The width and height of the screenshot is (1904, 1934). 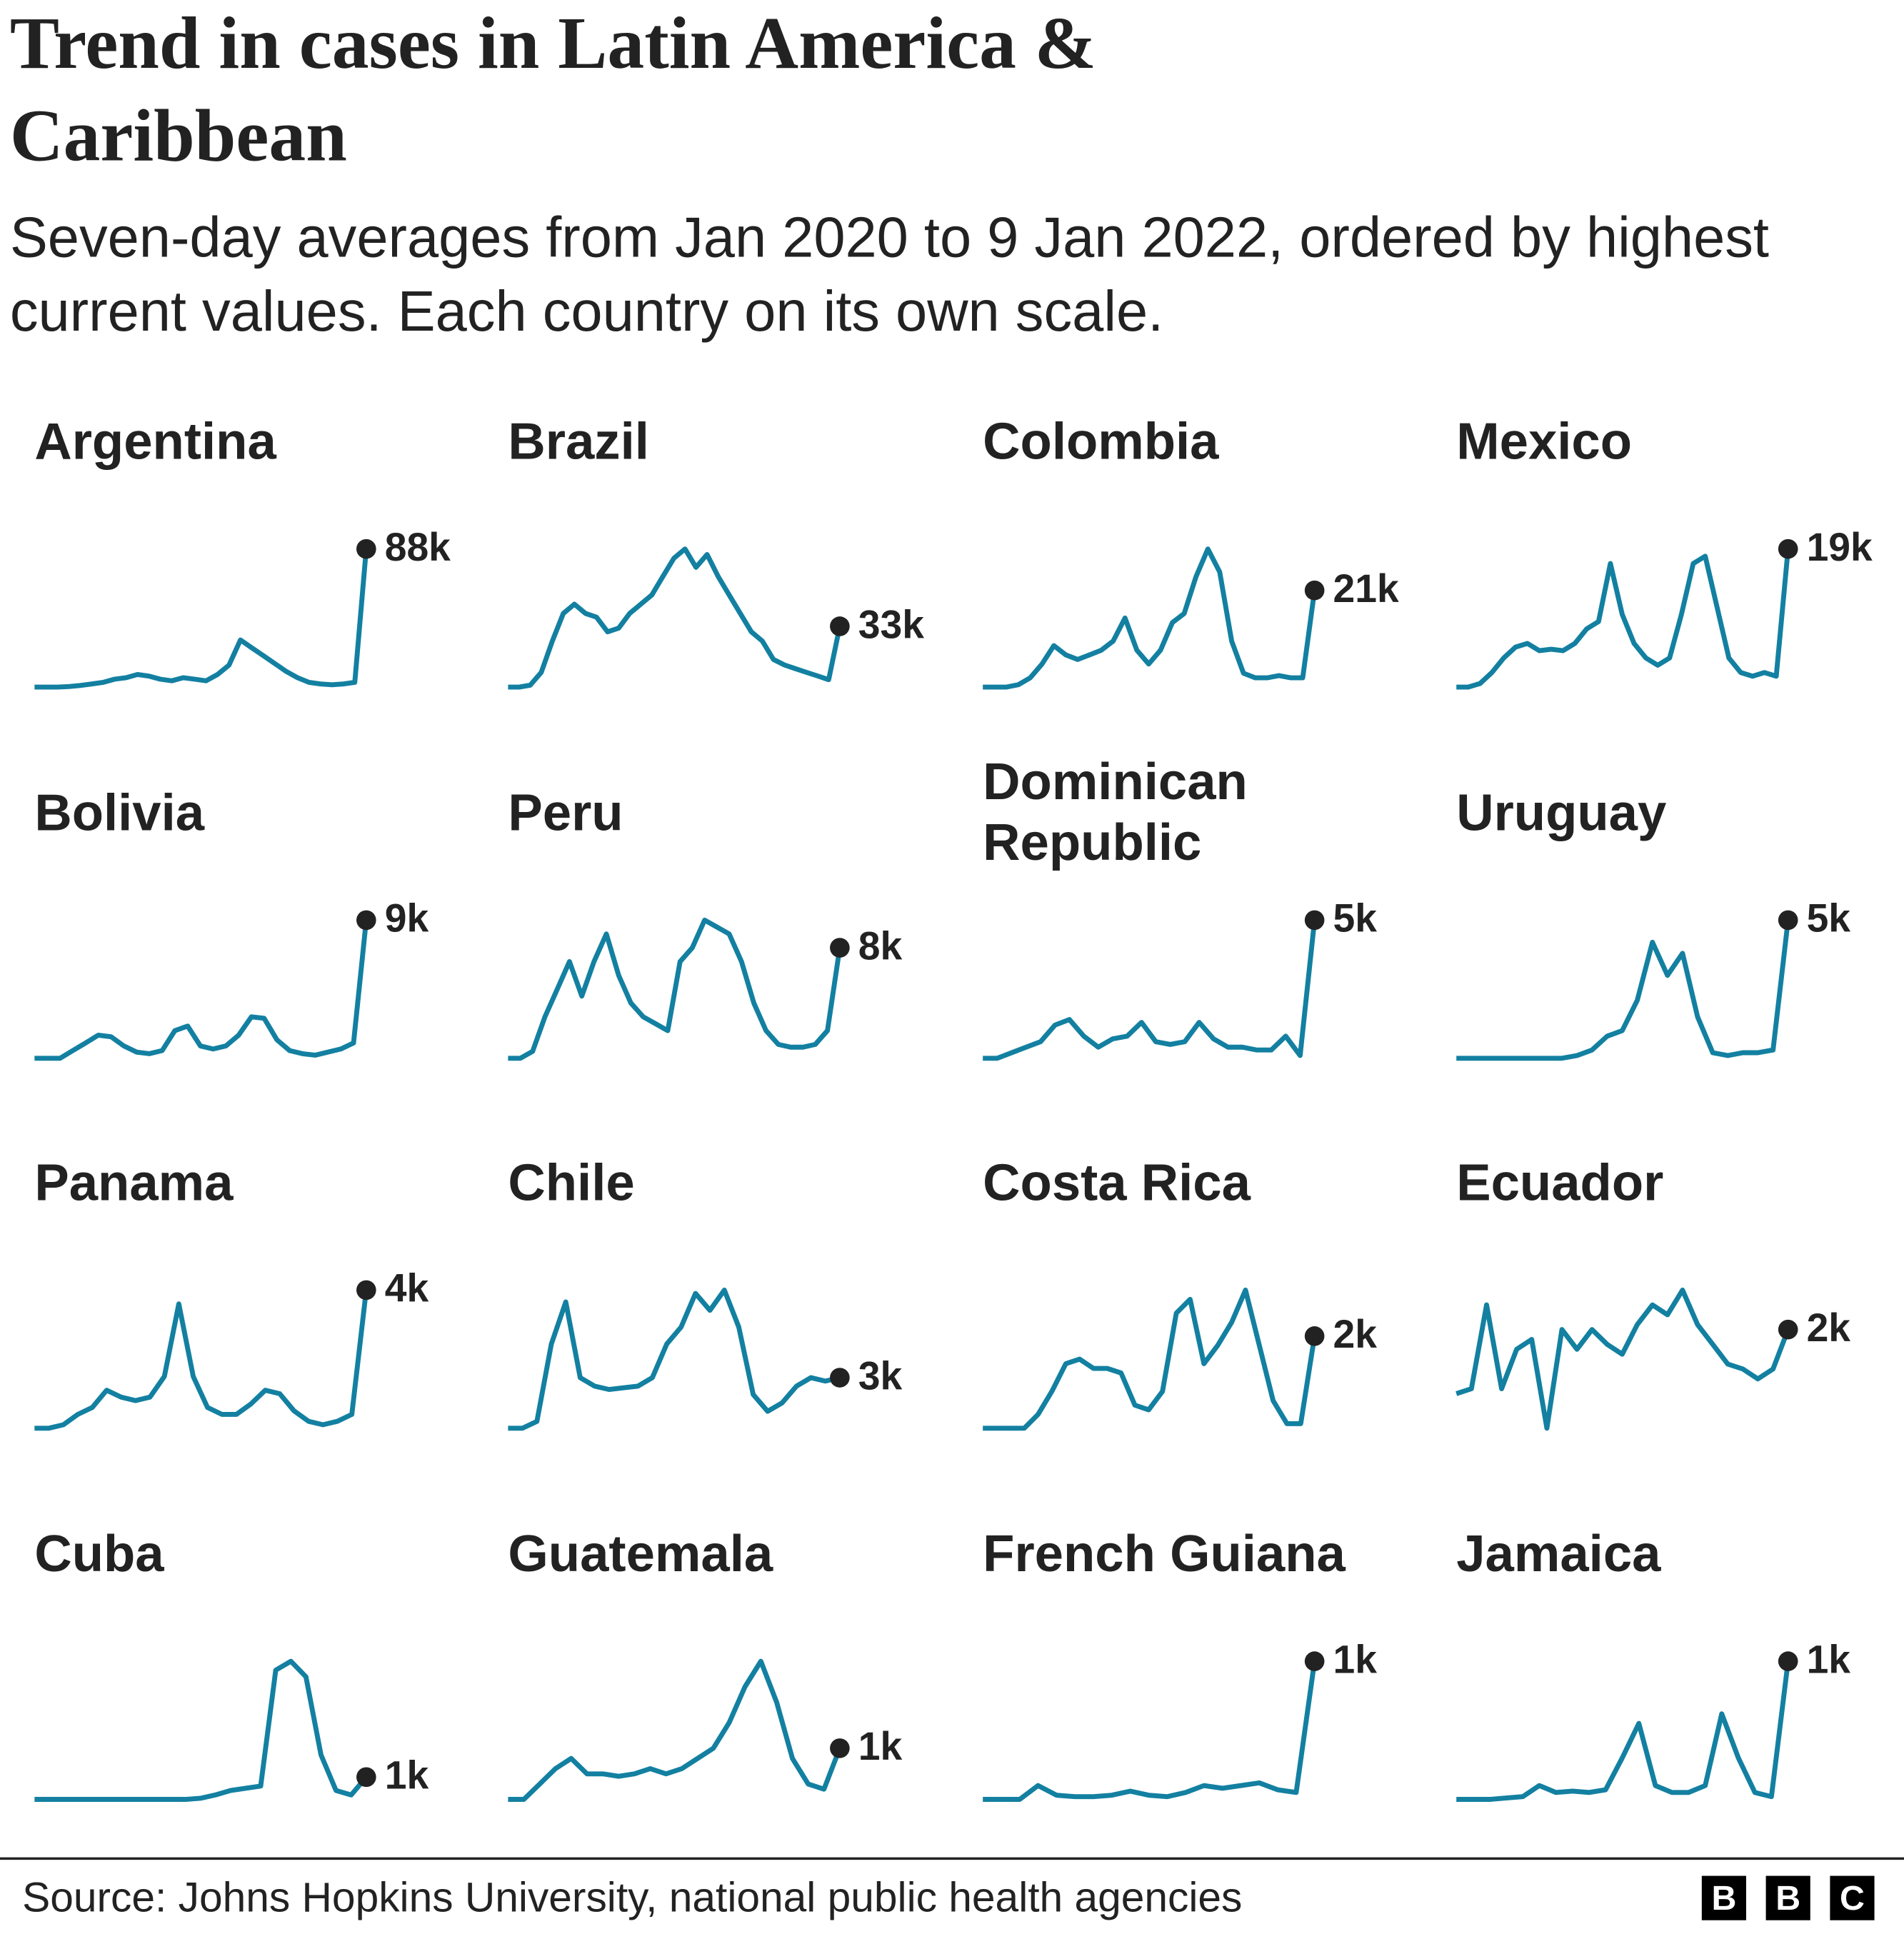 What do you see at coordinates (1559, 1182) in the screenshot?
I see `panel-title: Ecuador` at bounding box center [1559, 1182].